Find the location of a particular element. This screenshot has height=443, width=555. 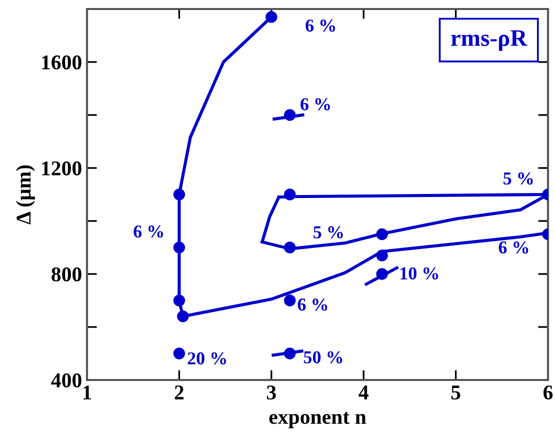

y-axis-title: Δ (μm) is located at coordinates (25, 194).